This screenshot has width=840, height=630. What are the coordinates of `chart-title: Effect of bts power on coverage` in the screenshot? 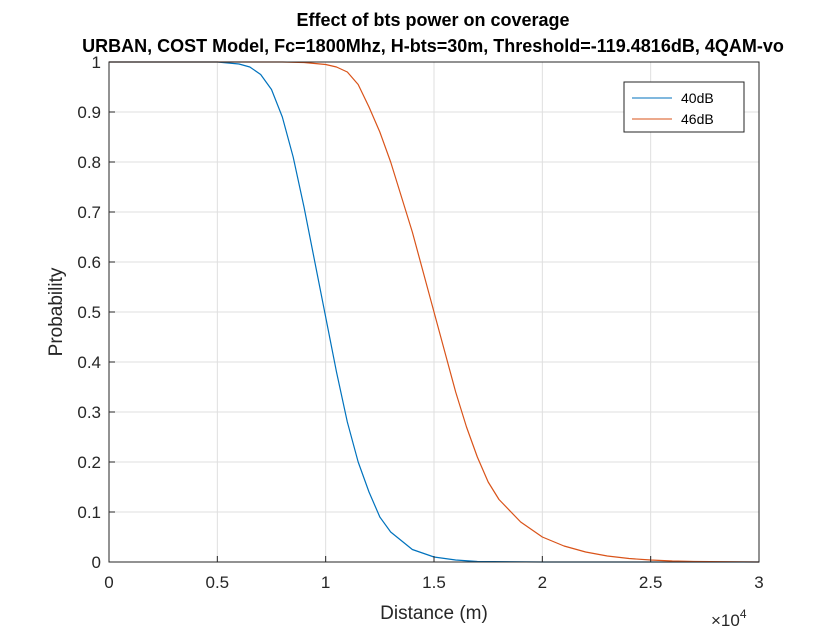 It's located at (432, 20).